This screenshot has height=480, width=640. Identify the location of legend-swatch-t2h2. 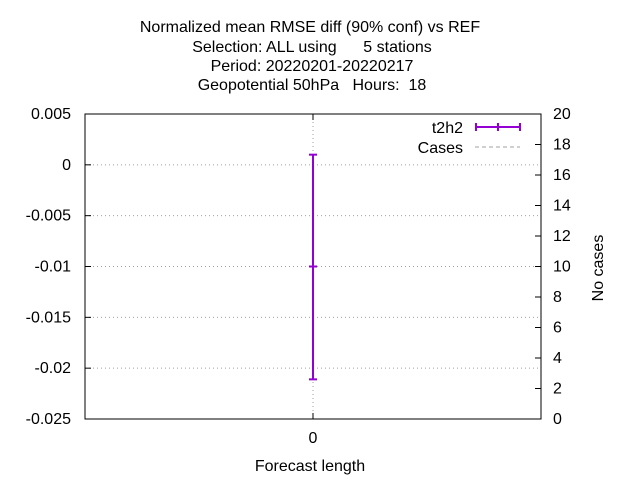
(498, 127).